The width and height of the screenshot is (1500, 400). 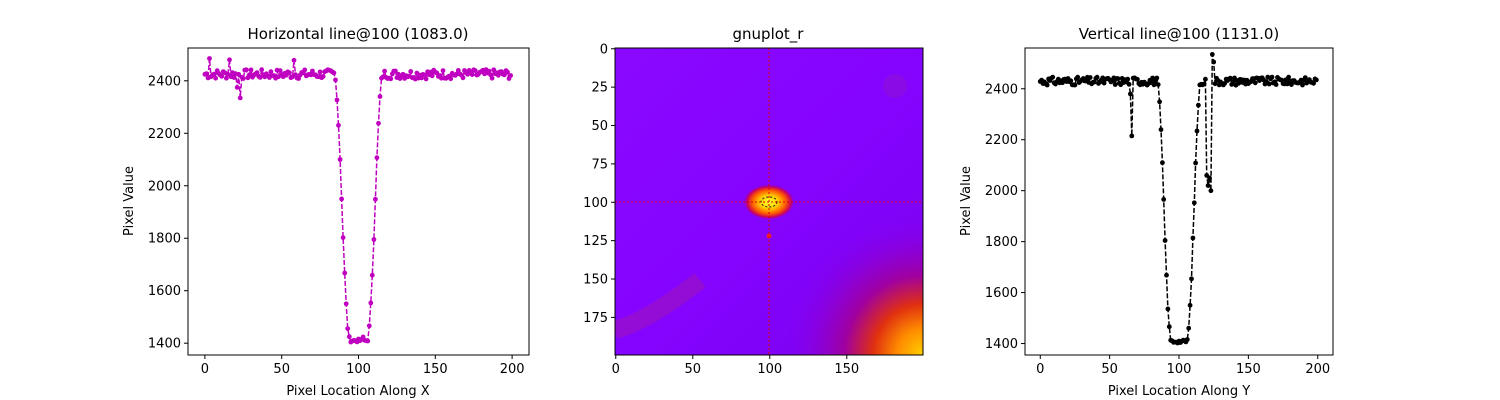 What do you see at coordinates (595, 203) in the screenshot?
I see `heatmap-y-tick-label: 100` at bounding box center [595, 203].